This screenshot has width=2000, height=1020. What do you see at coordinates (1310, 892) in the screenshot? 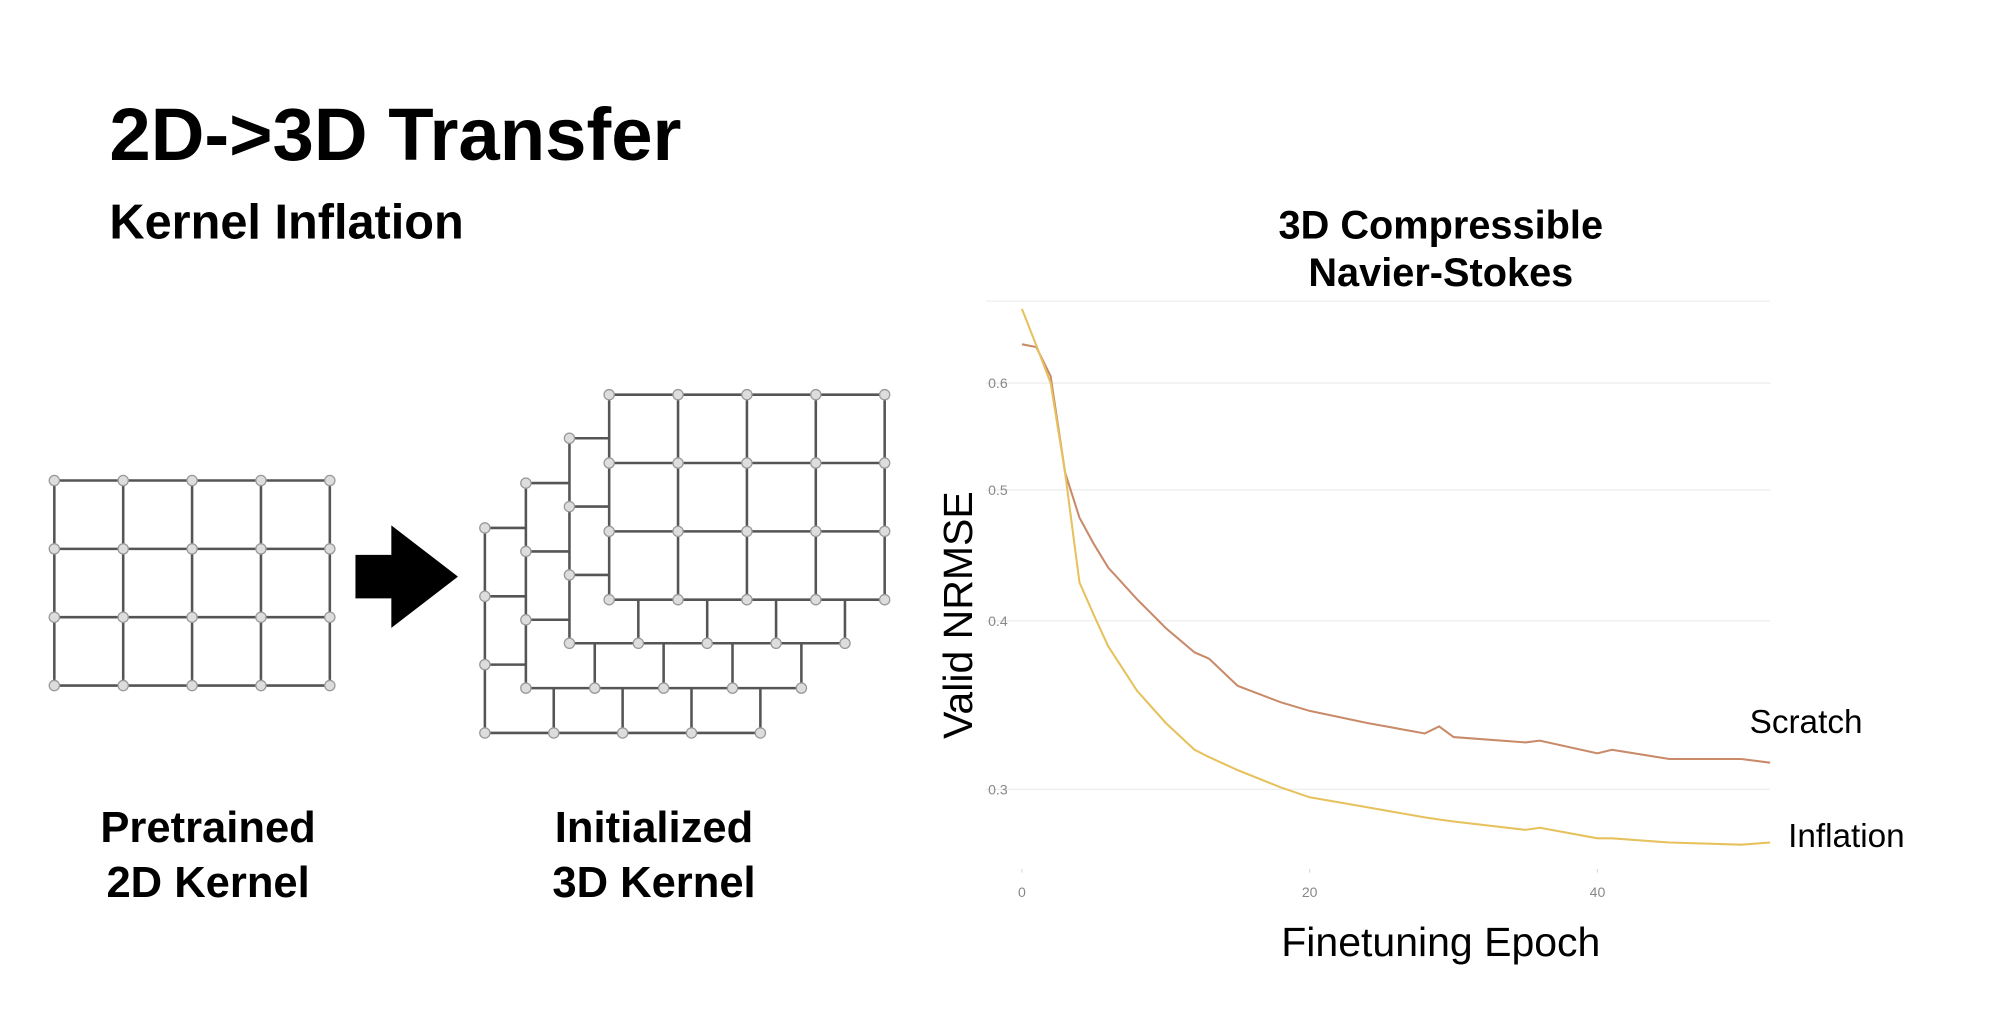
I see `x-tick-label: 20` at bounding box center [1310, 892].